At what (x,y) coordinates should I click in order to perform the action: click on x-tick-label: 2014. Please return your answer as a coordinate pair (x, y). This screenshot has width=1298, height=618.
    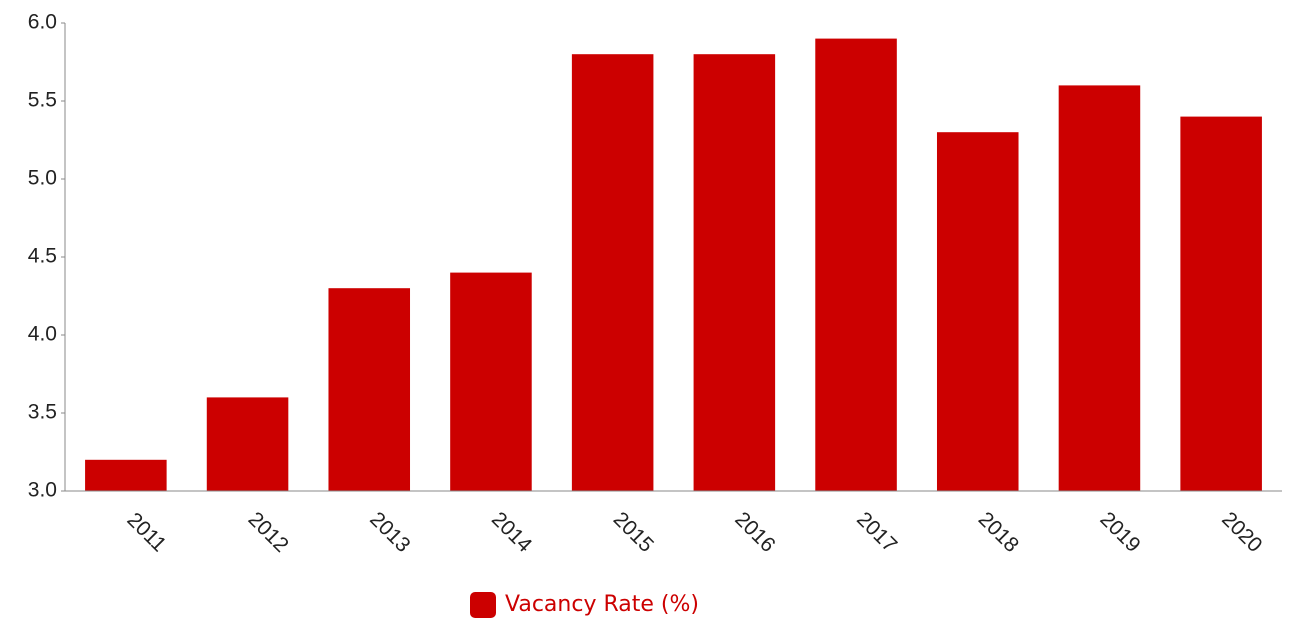
    Looking at the image, I should click on (512, 533).